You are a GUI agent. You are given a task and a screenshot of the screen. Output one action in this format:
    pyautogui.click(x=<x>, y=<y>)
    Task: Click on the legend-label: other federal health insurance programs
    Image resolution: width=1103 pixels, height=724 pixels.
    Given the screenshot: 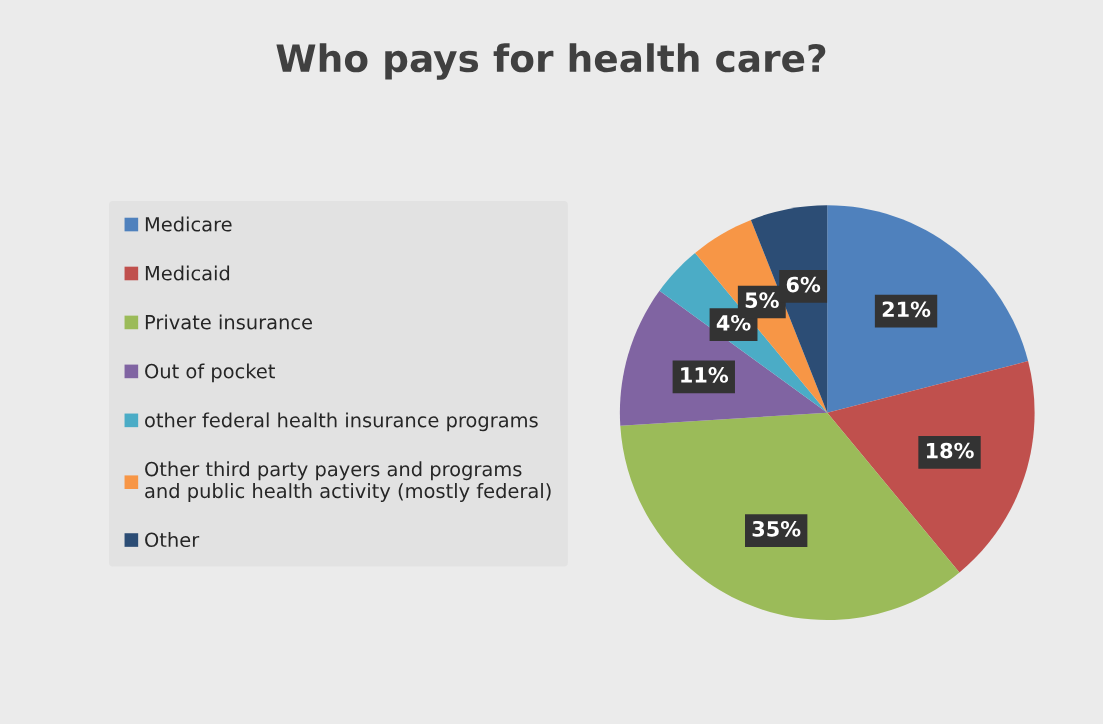 What is the action you would take?
    pyautogui.click(x=341, y=422)
    